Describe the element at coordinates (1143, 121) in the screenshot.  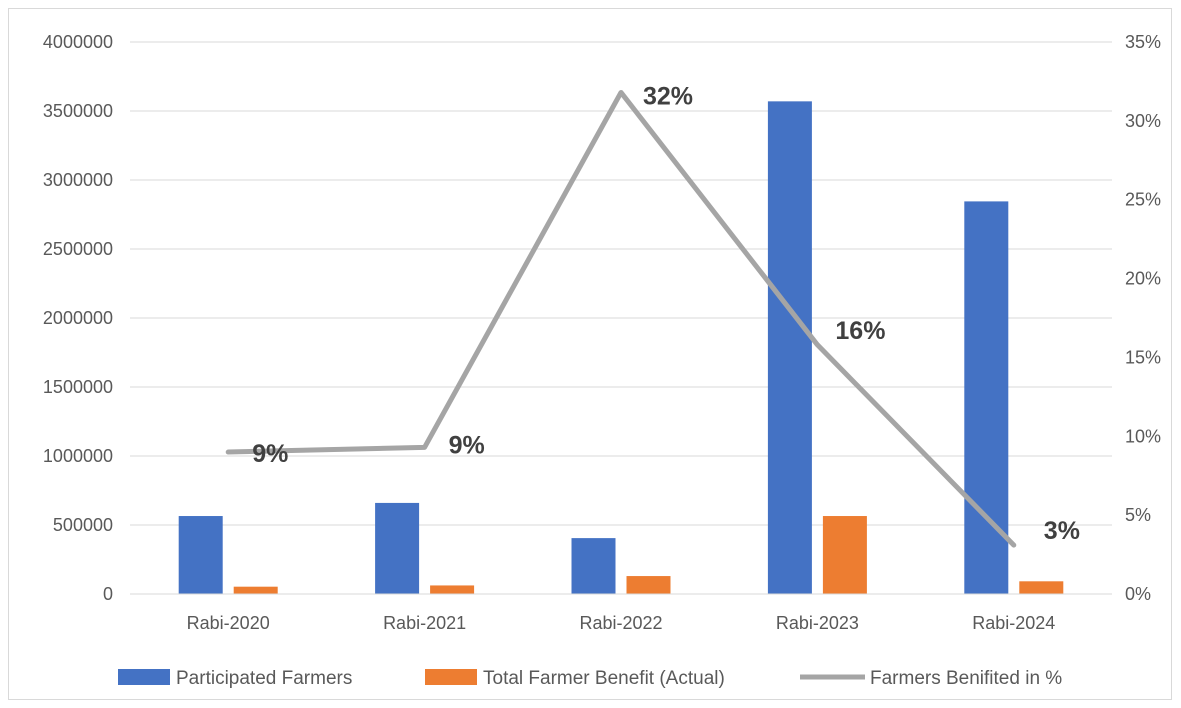
I see `right-tick-label: 30%` at that location.